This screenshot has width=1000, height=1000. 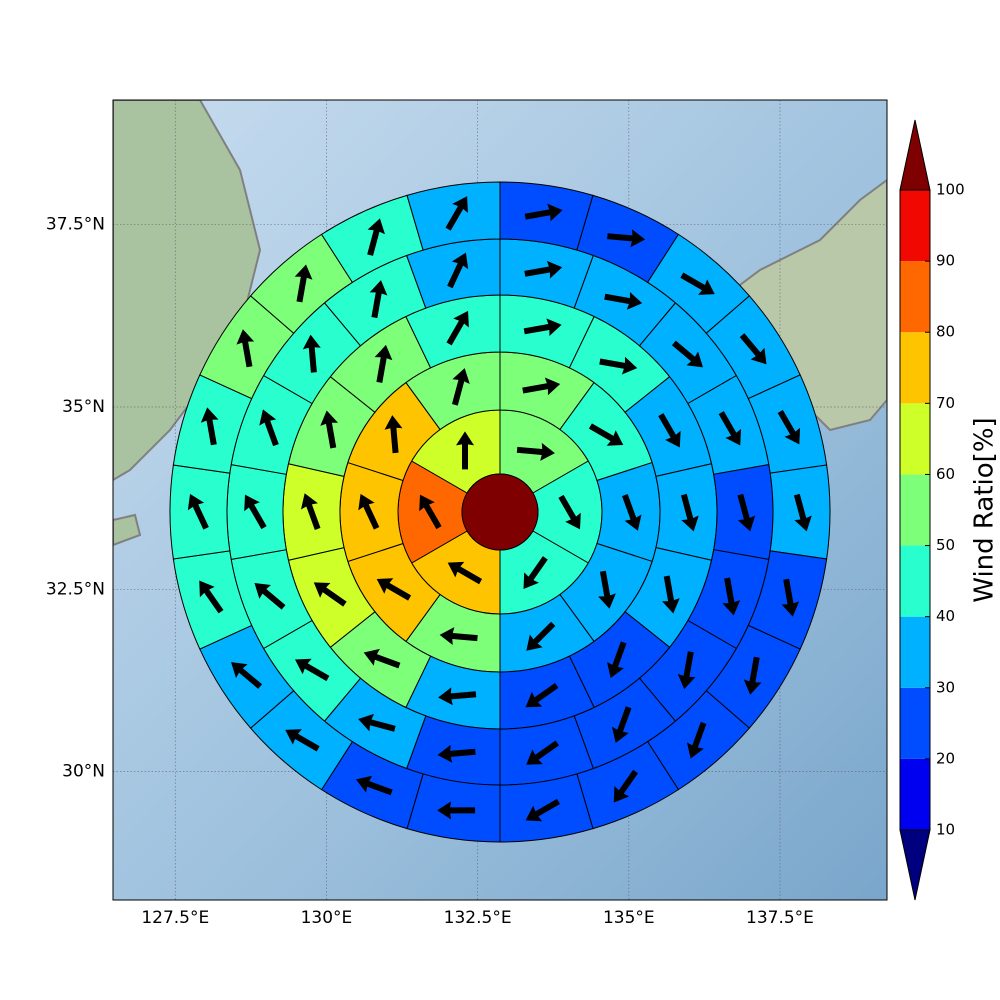 What do you see at coordinates (83, 772) in the screenshot?
I see `y-tick-label: 30°N` at bounding box center [83, 772].